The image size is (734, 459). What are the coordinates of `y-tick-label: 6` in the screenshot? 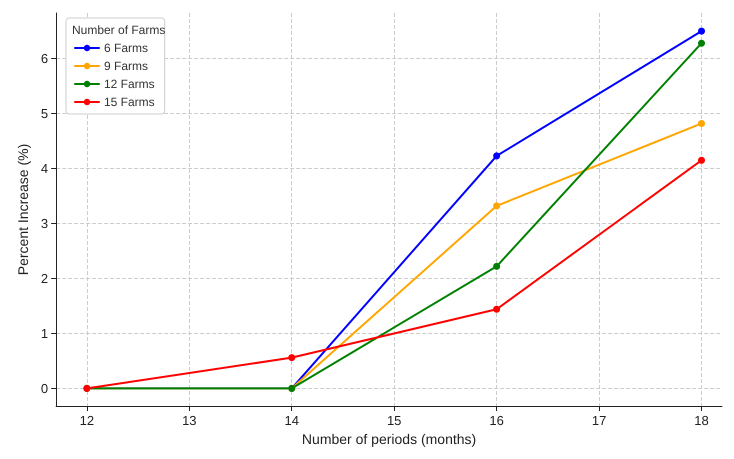 It's located at (44, 58).